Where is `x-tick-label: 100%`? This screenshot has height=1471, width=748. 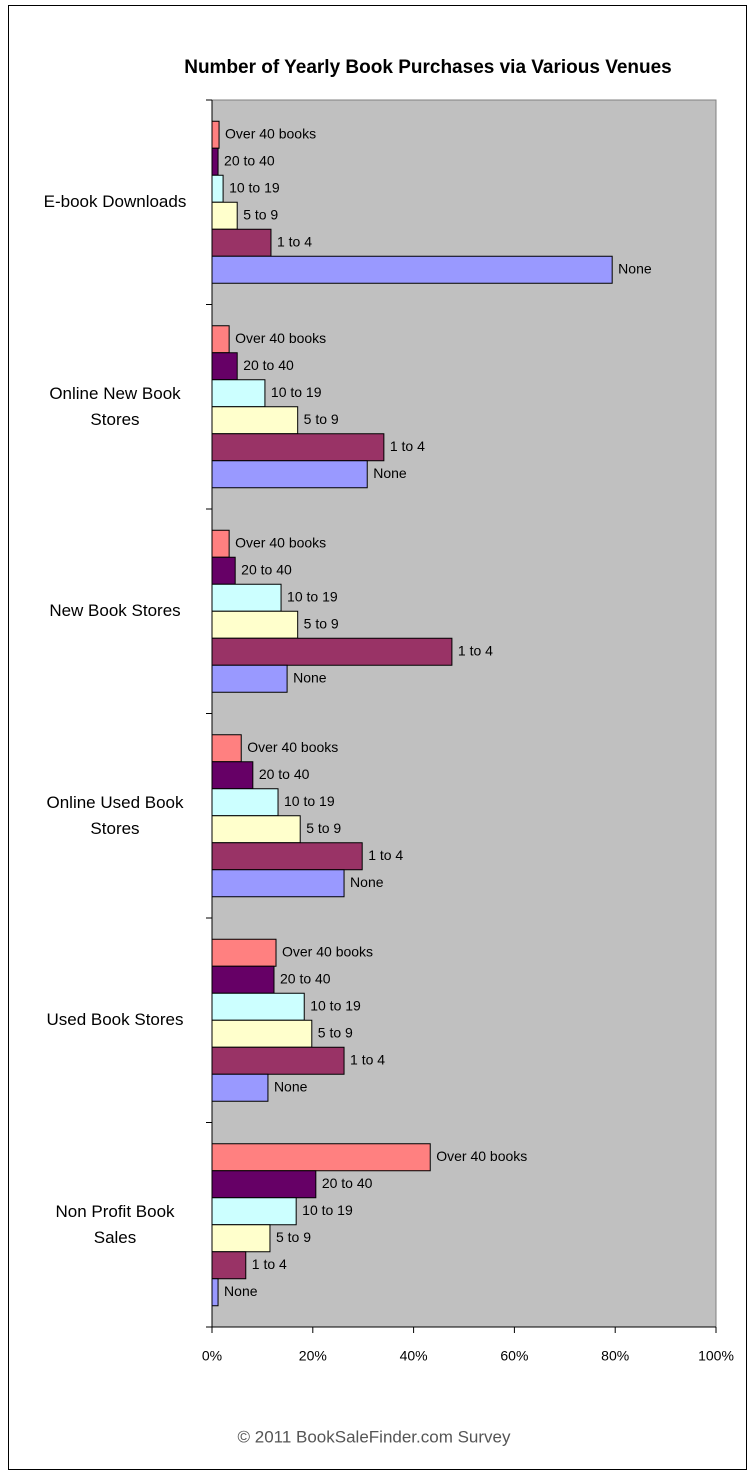
x-tick-label: 100% is located at coordinates (716, 1356).